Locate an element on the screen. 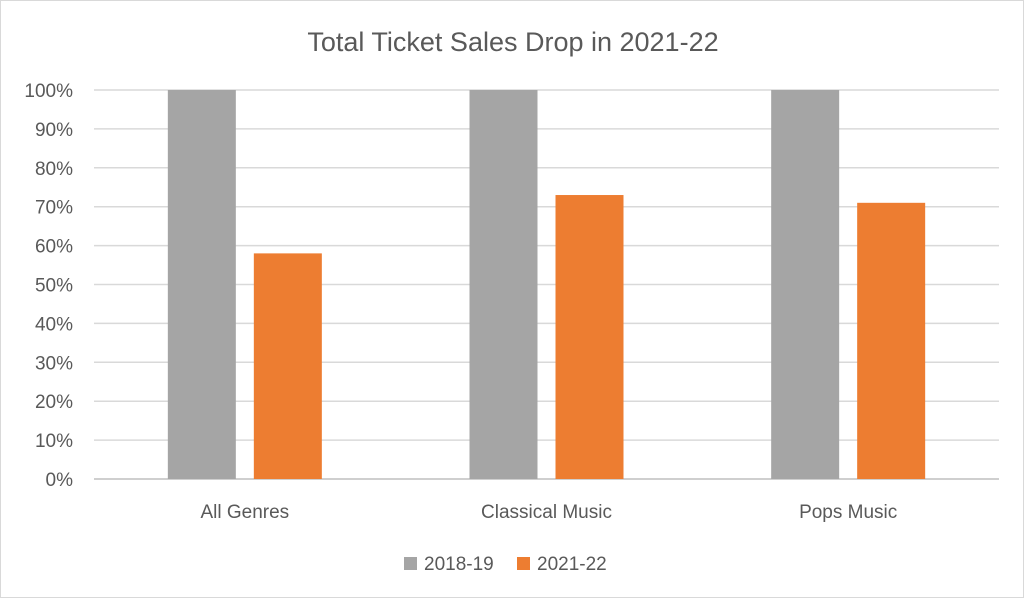 Image resolution: width=1024 pixels, height=604 pixels. bar-2018-19-all-genres is located at coordinates (201, 284).